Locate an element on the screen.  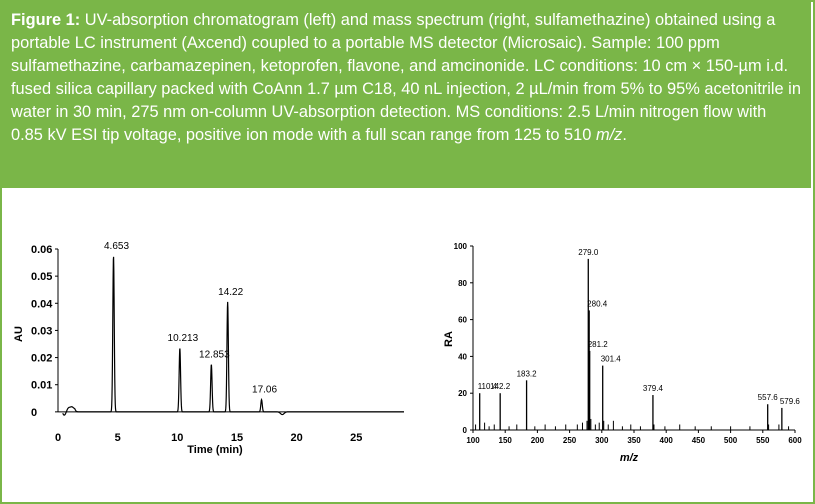
spectrum-y-tick-label: 80 is located at coordinates (462, 283).